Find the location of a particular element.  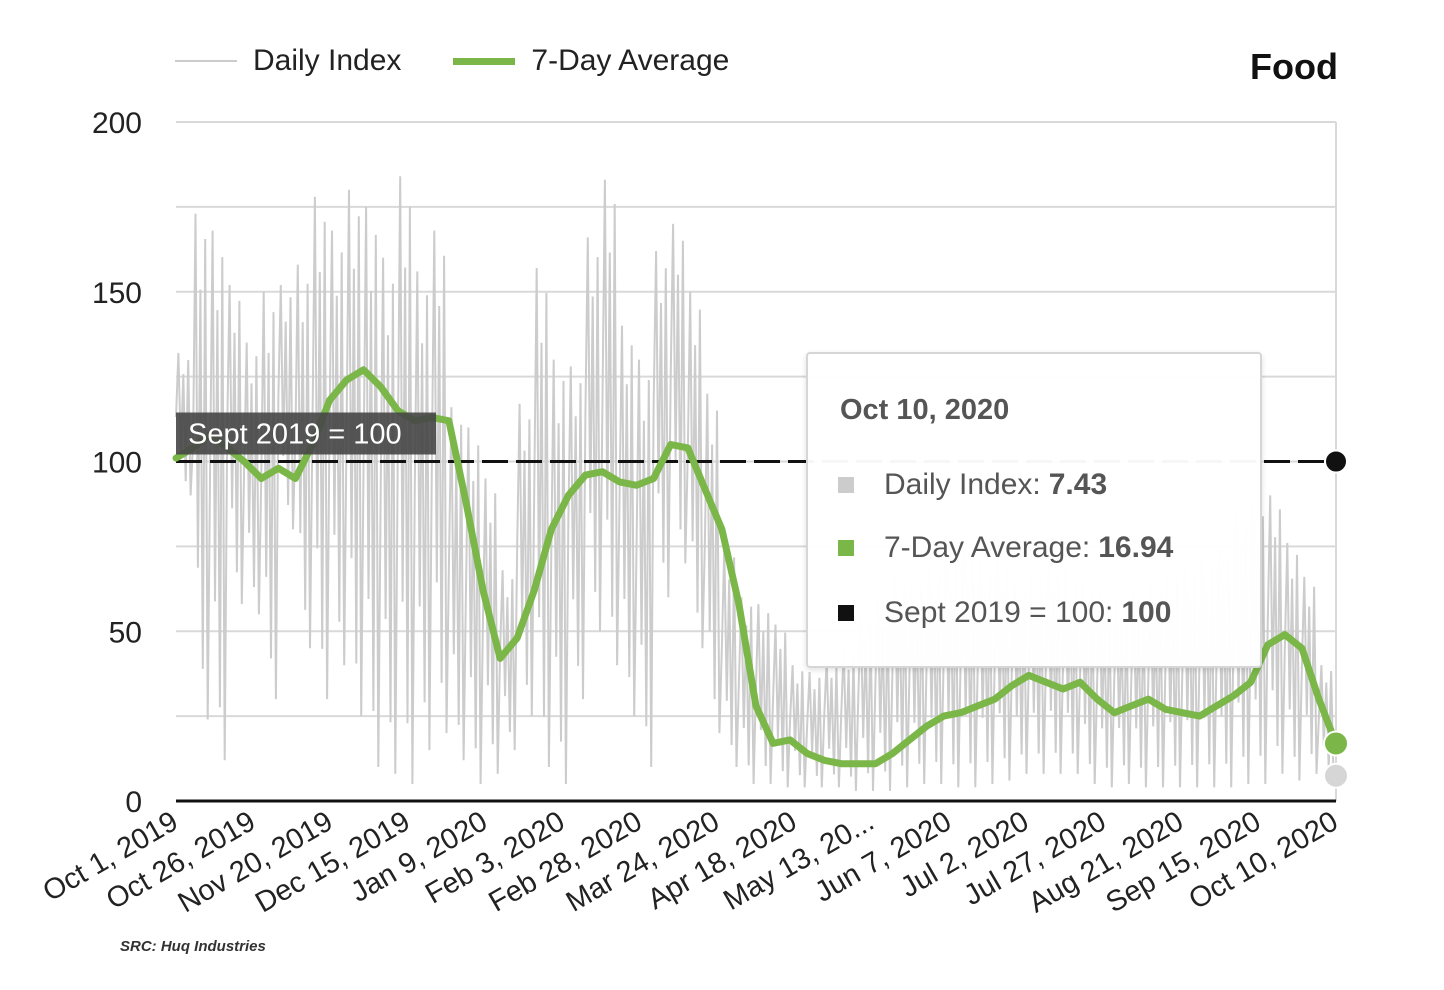

tooltip-row-reference: Sept 2019 = 100: 100 is located at coordinates (1004, 613).